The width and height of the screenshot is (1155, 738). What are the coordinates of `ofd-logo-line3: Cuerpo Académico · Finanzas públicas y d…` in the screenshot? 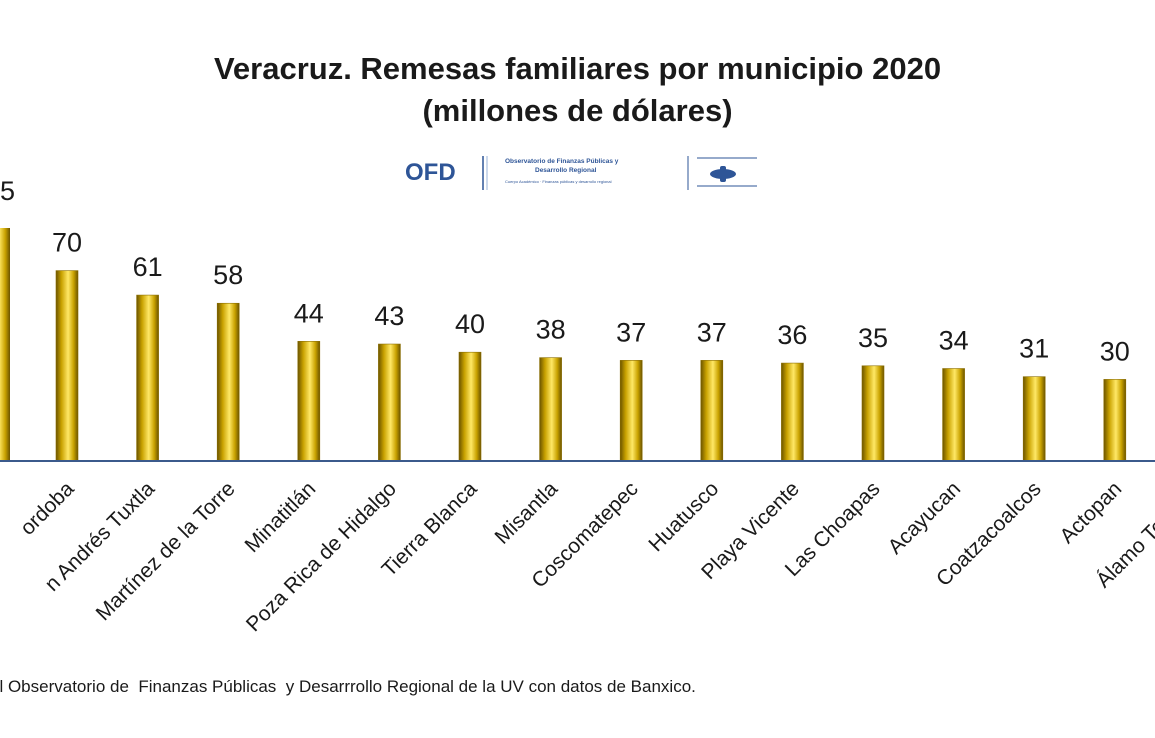 It's located at (558, 181).